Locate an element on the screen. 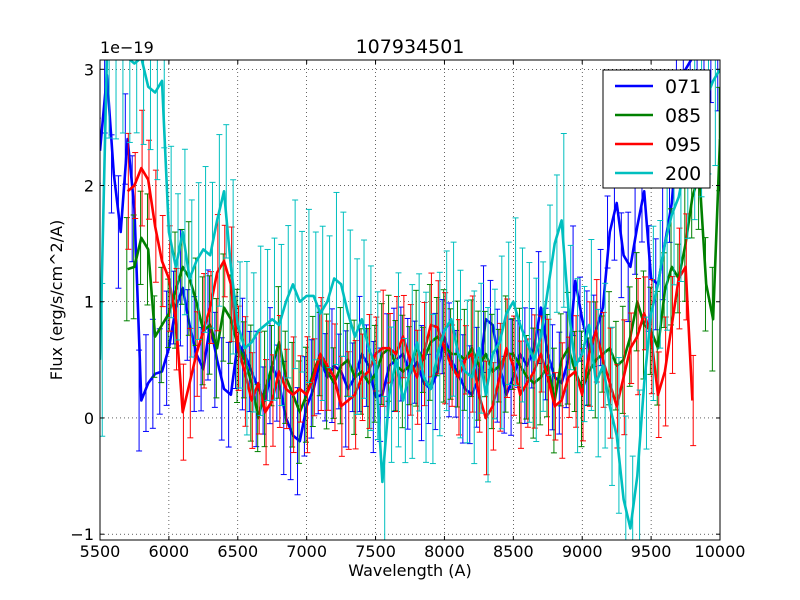  x-tick-label: 10000 is located at coordinates (720, 551).